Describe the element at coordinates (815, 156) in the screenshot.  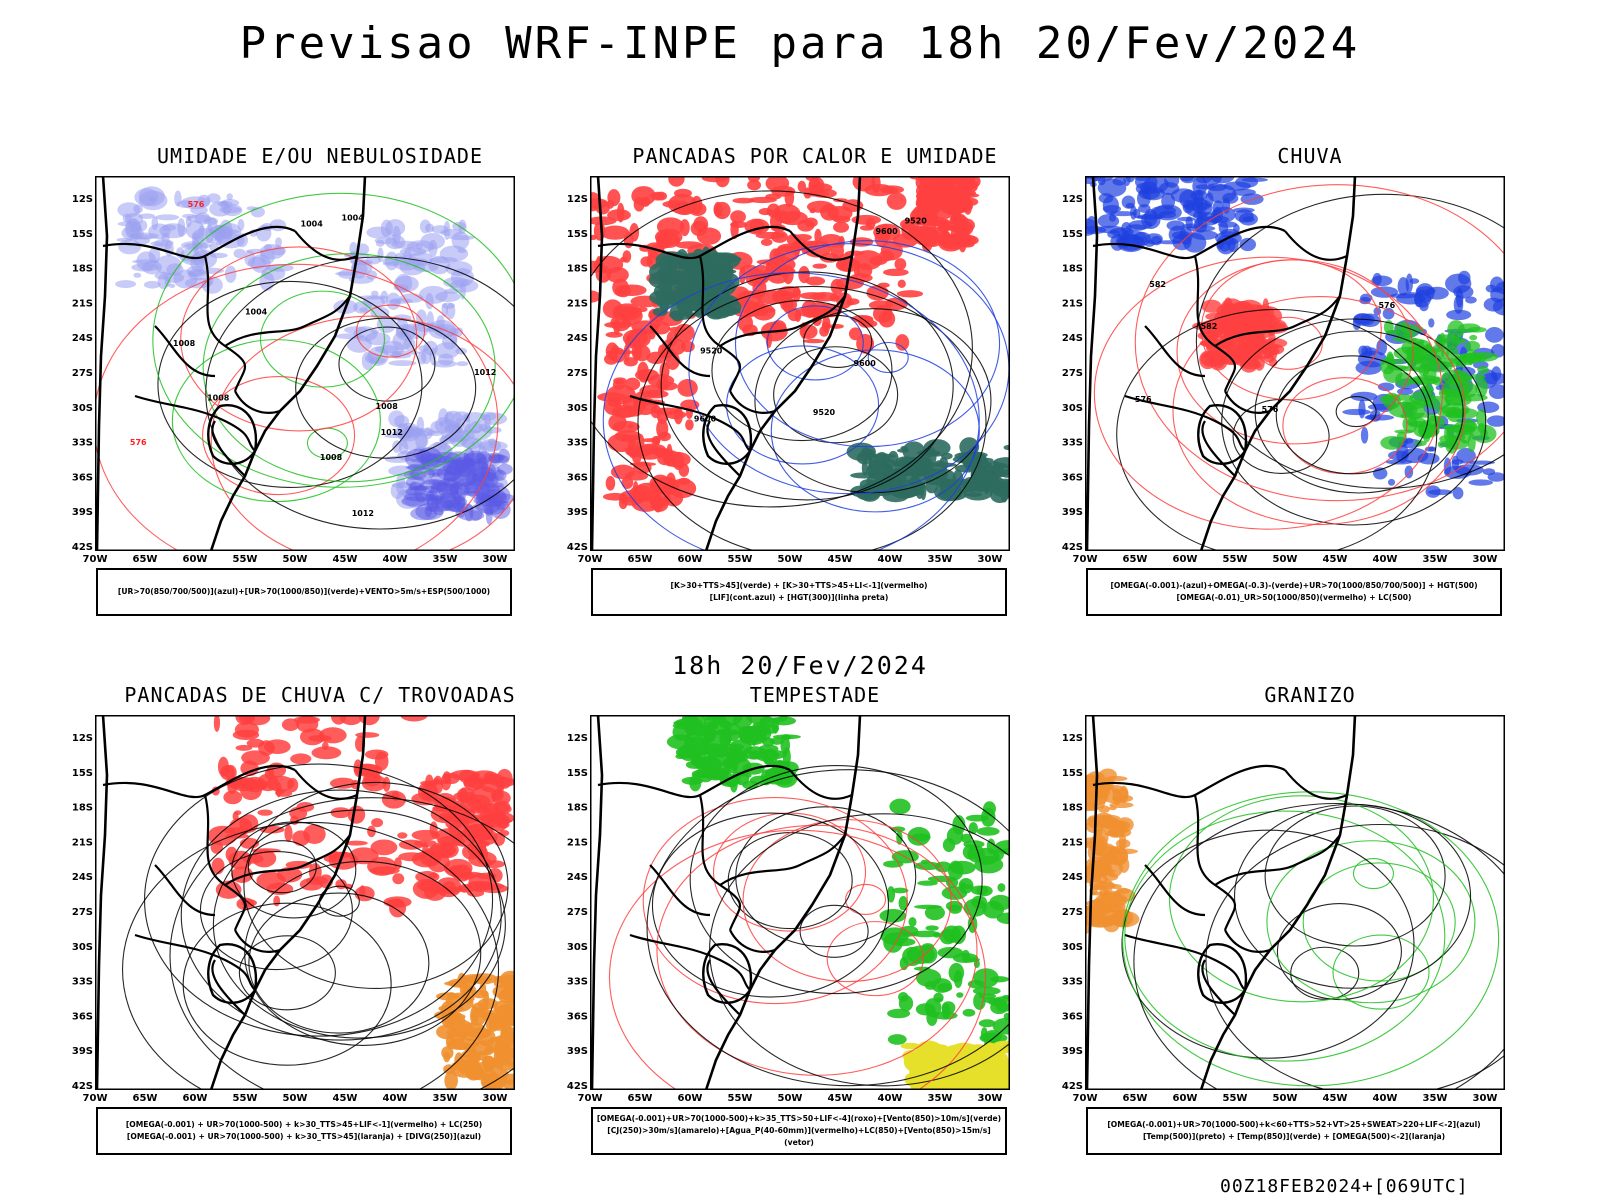
I see `panel-title: PANCADAS POR CALOR E UMIDADE` at that location.